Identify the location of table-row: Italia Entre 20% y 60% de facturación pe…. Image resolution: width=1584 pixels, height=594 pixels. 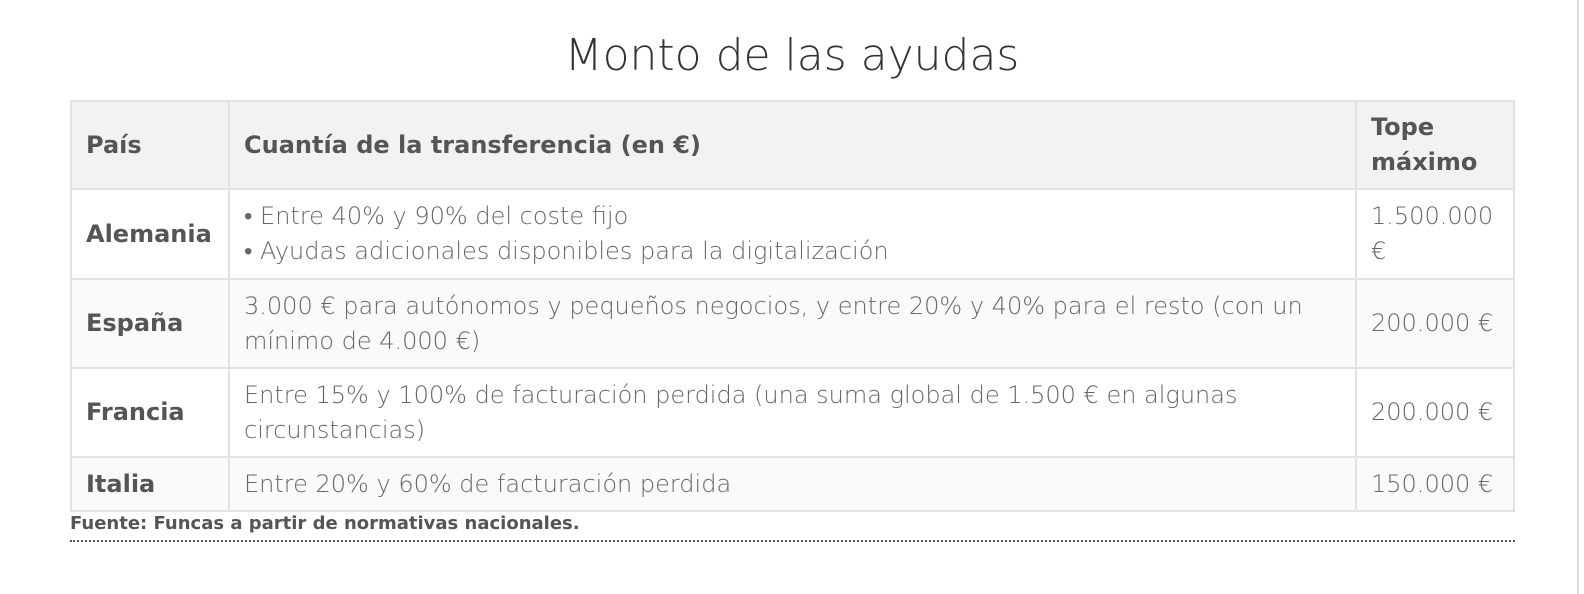
(792, 484).